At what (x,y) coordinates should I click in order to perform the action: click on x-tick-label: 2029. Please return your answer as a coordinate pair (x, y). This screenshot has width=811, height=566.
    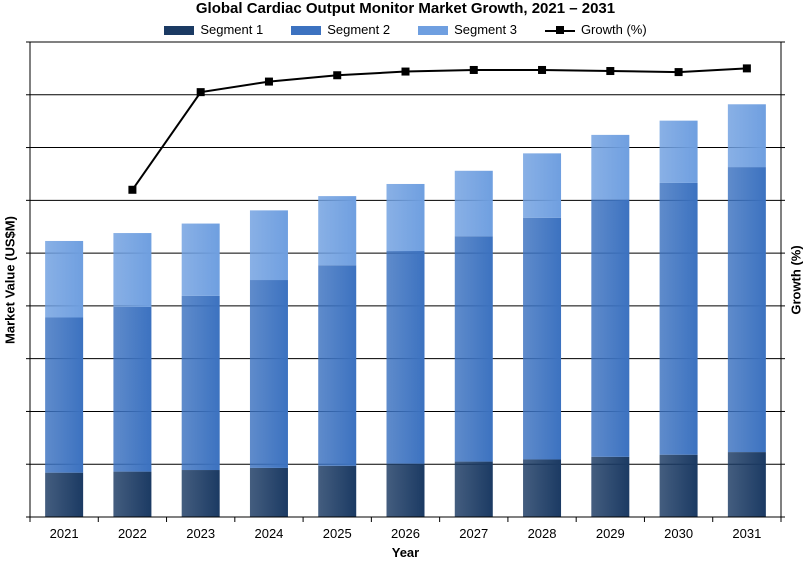
    Looking at the image, I should click on (610, 533).